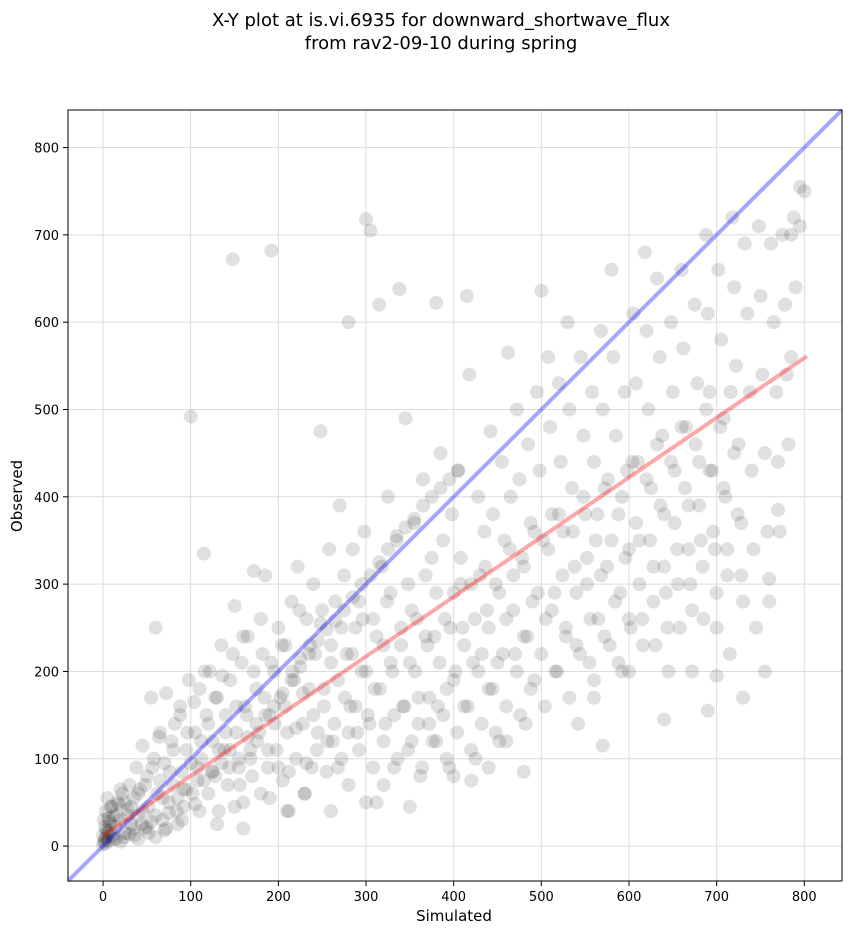  Describe the element at coordinates (716, 897) in the screenshot. I see `x-tick-label: 700` at that location.